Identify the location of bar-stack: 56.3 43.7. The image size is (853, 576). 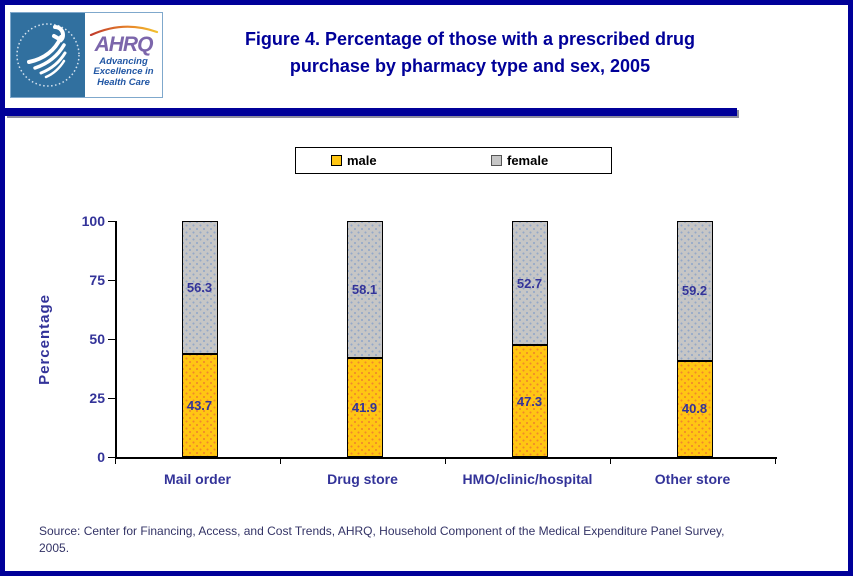
(199, 339).